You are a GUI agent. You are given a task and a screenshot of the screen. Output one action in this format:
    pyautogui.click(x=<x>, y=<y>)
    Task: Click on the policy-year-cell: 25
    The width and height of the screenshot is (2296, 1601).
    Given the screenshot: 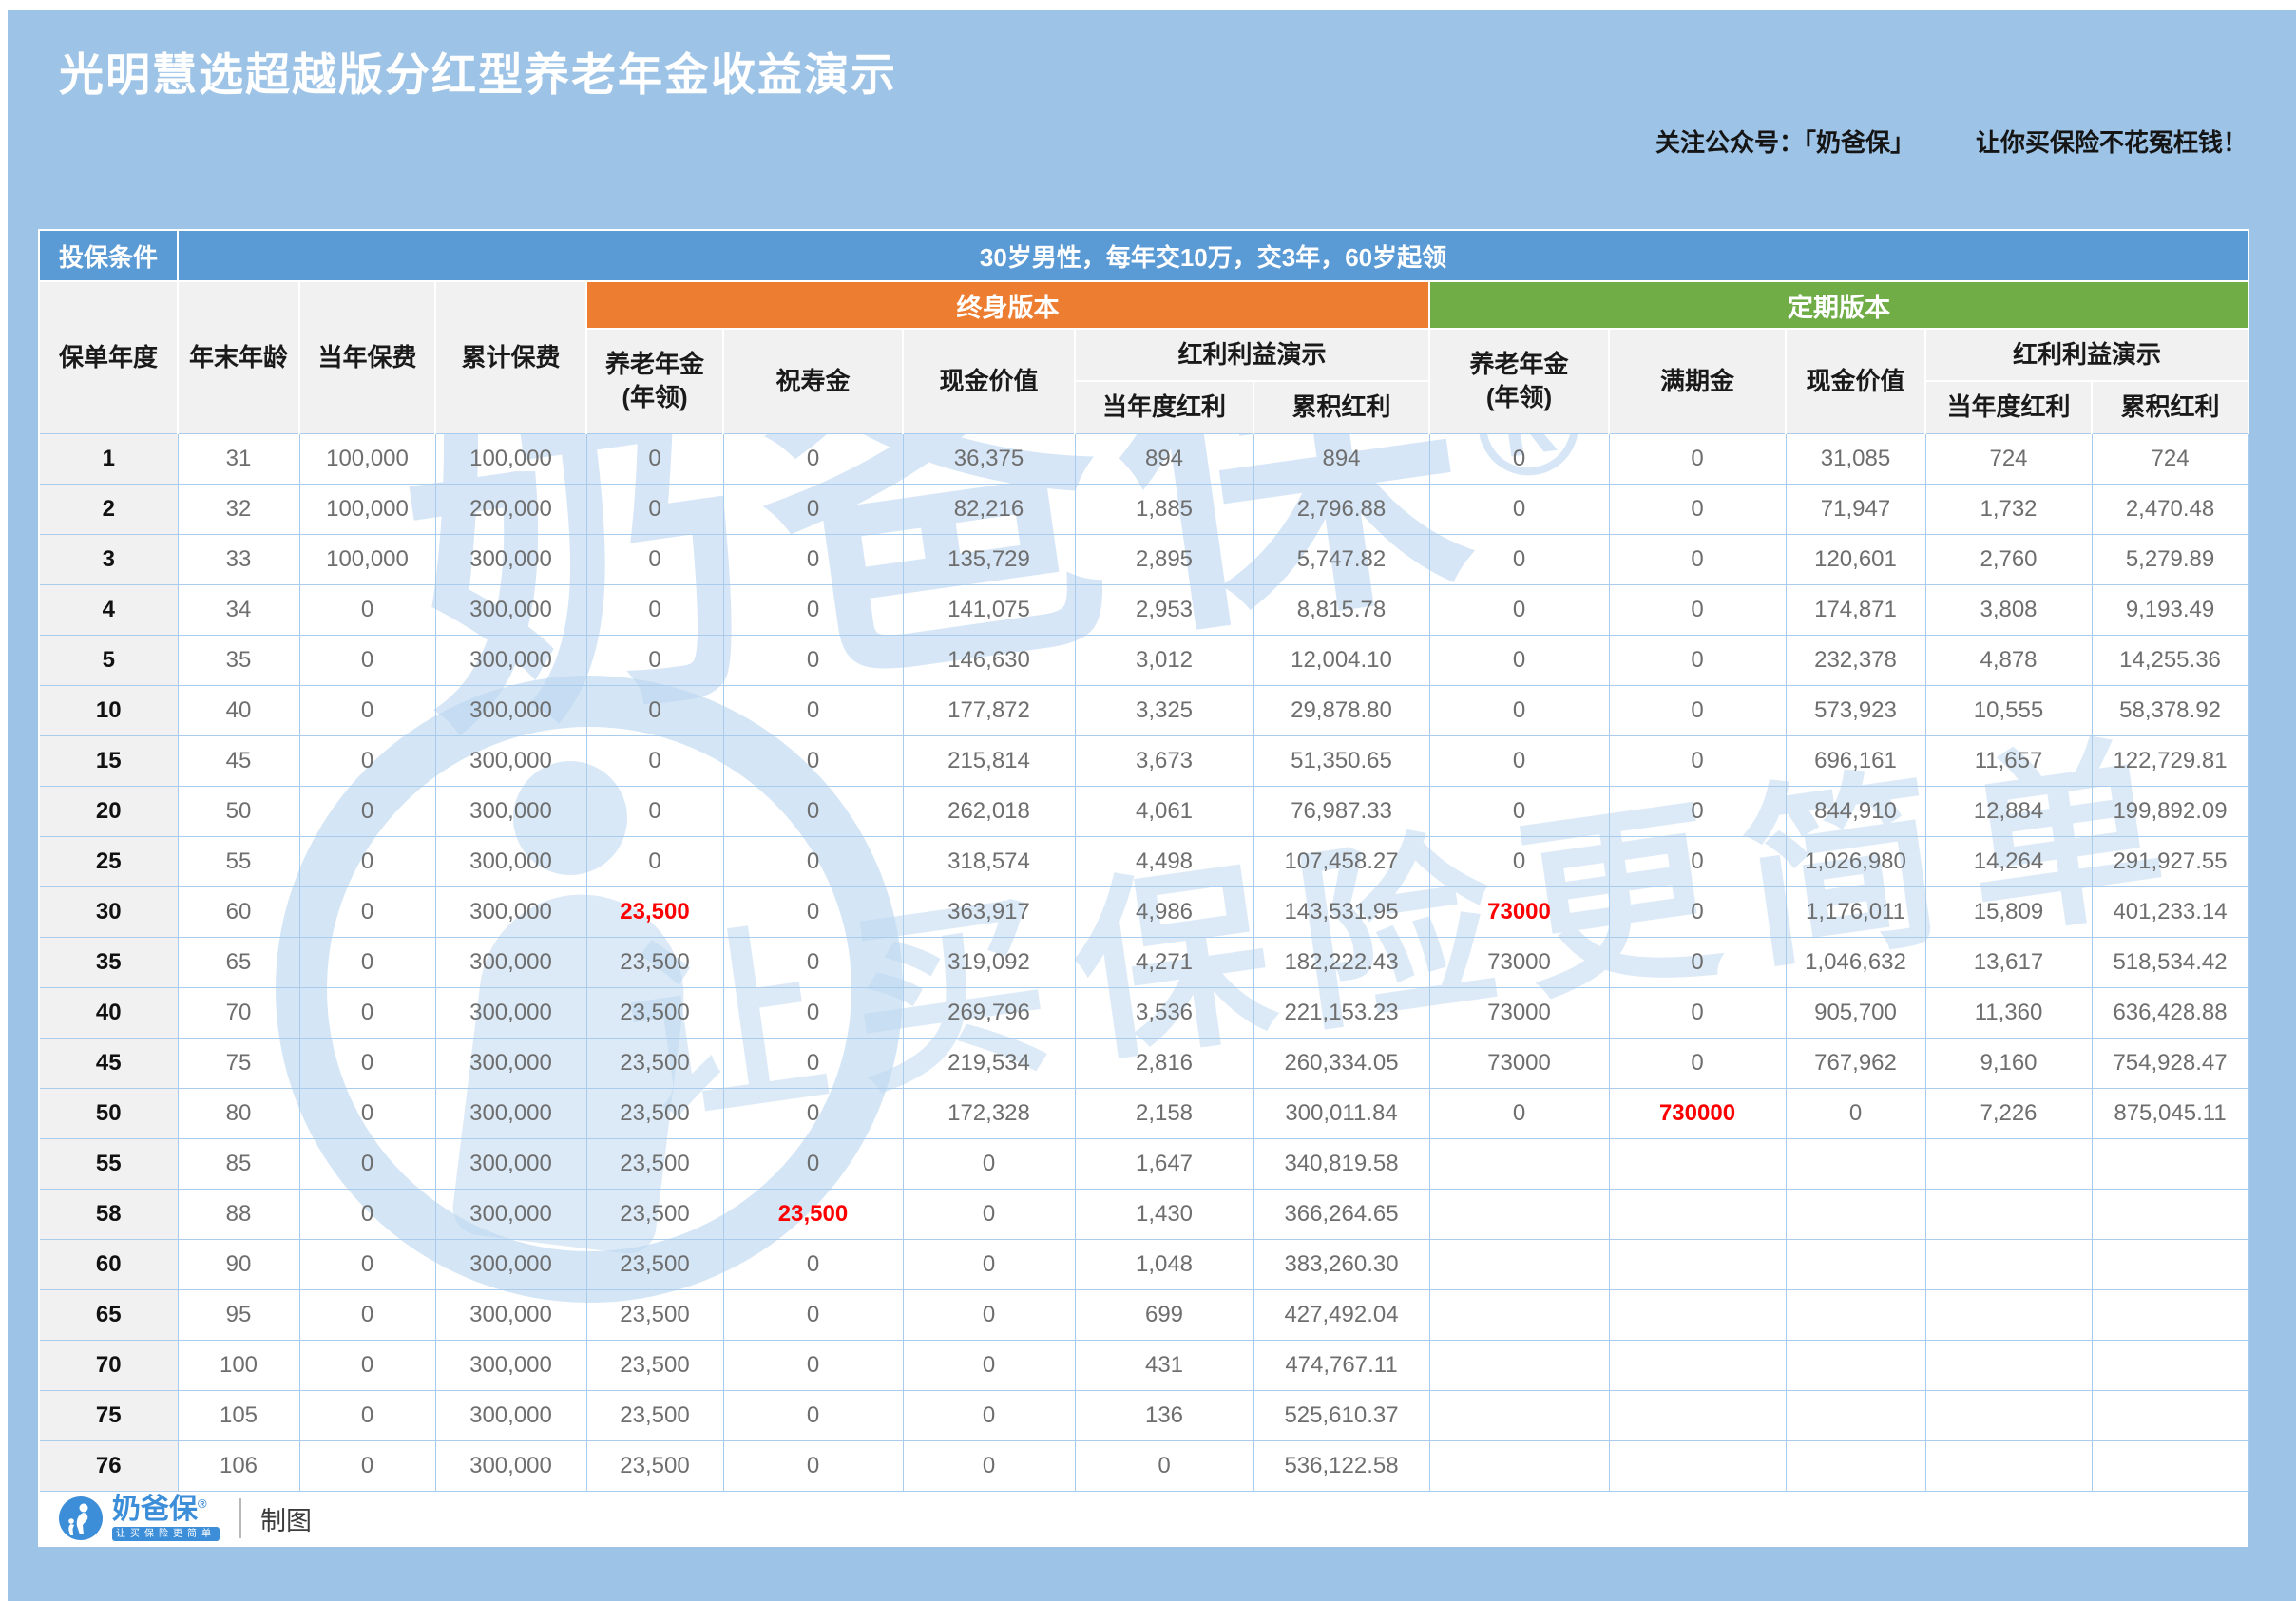 What is the action you would take?
    pyautogui.click(x=108, y=861)
    